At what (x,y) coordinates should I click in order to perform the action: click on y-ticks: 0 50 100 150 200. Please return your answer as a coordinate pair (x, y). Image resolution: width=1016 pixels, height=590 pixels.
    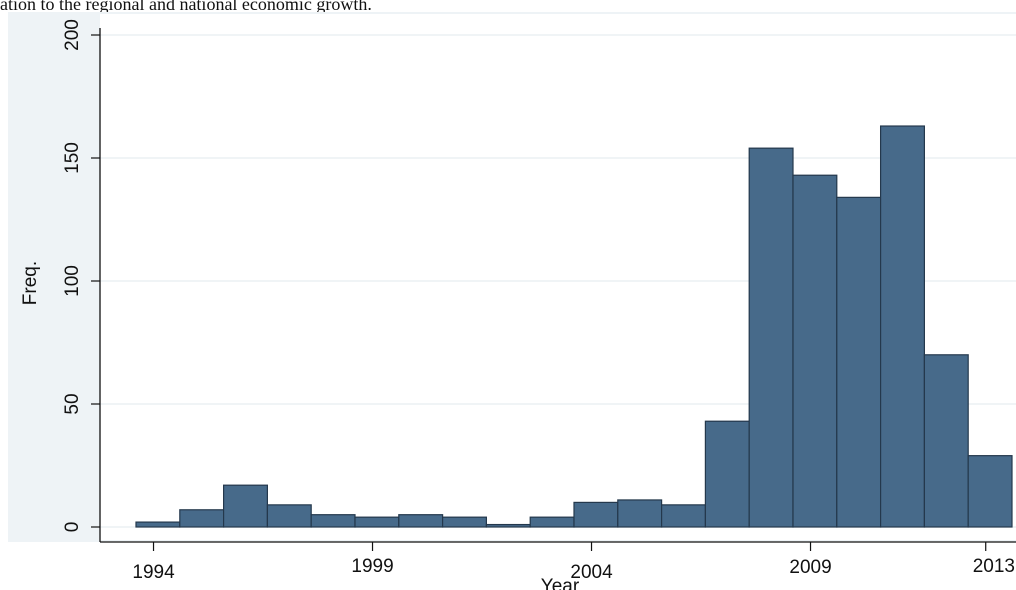
    Looking at the image, I should click on (81, 275).